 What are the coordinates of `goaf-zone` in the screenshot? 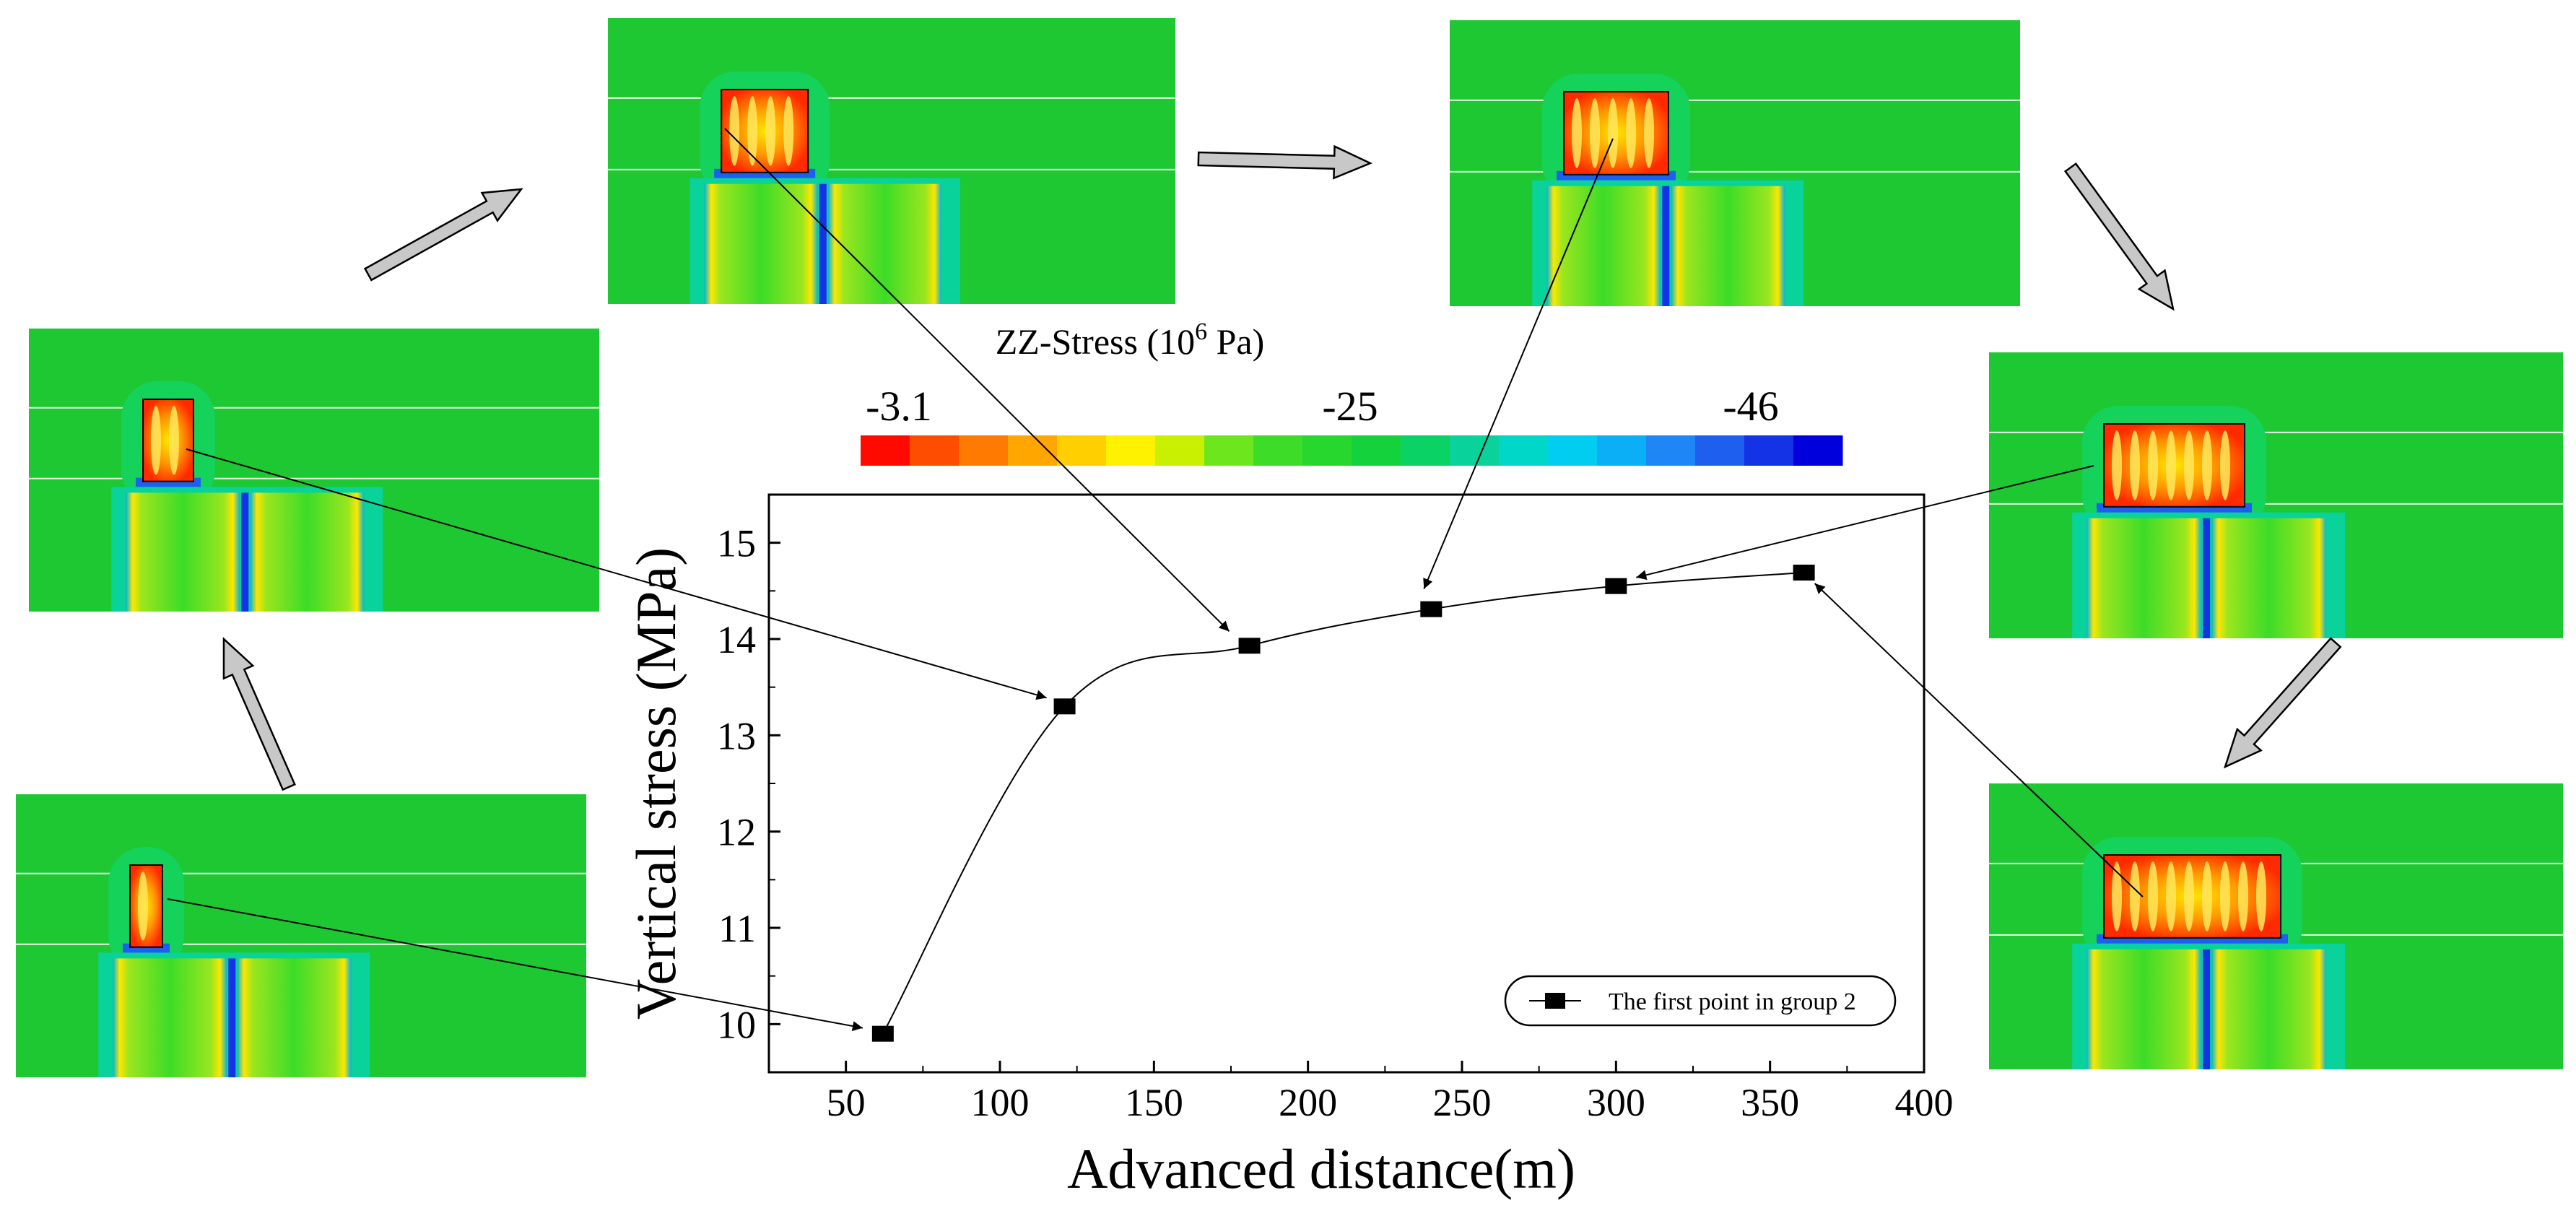 It's located at (168, 440).